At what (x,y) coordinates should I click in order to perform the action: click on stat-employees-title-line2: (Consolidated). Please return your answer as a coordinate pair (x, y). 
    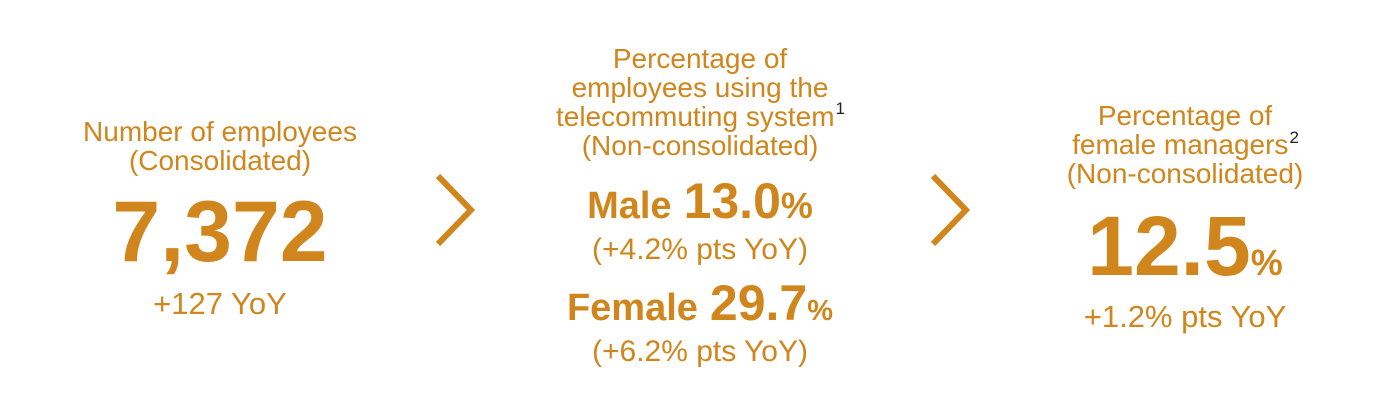
    Looking at the image, I should click on (220, 160).